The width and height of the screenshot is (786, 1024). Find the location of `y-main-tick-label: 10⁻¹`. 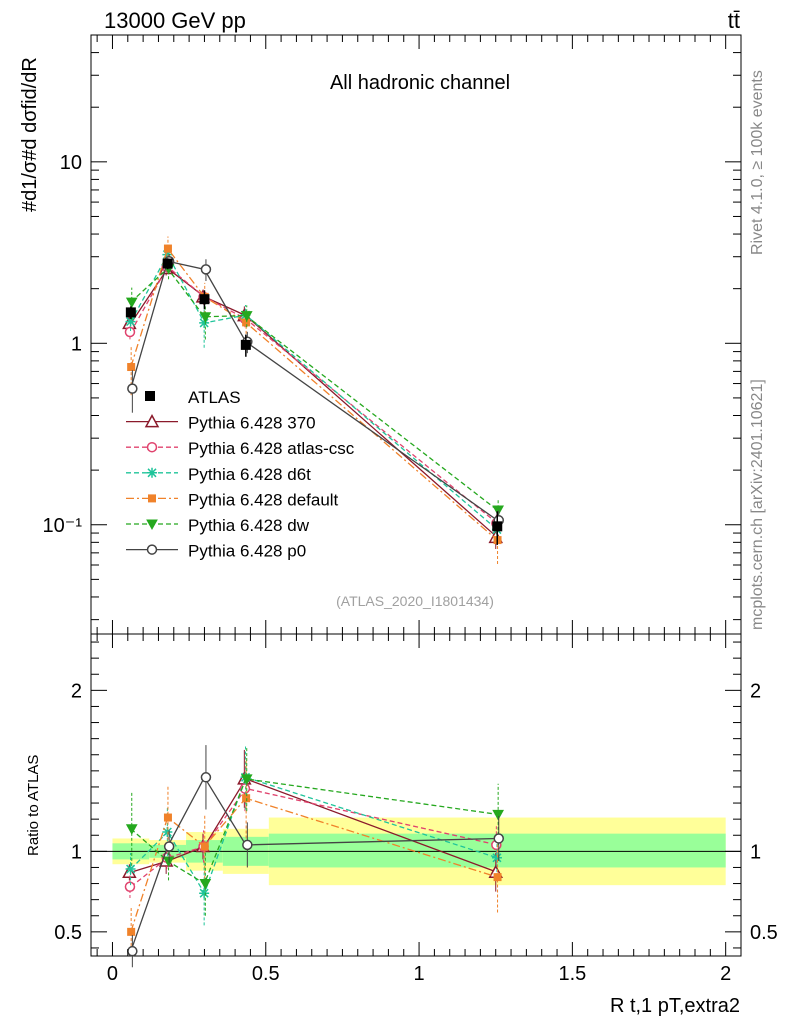

y-main-tick-label: 10⁻¹ is located at coordinates (63, 526).